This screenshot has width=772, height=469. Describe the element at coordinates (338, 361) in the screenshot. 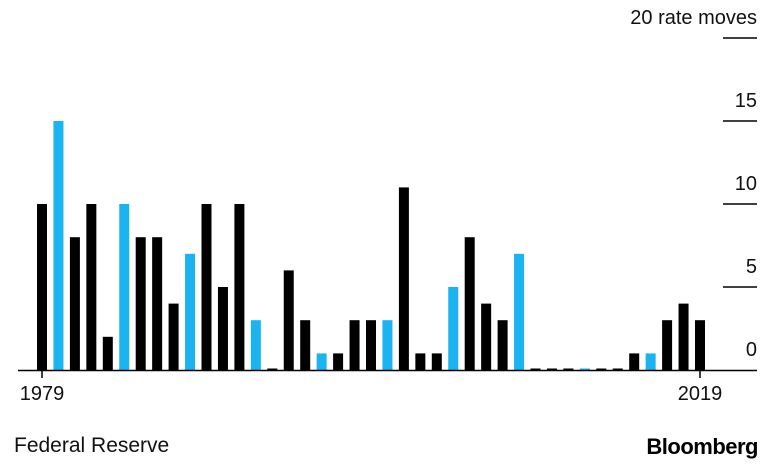

I see `bar-1997` at that location.